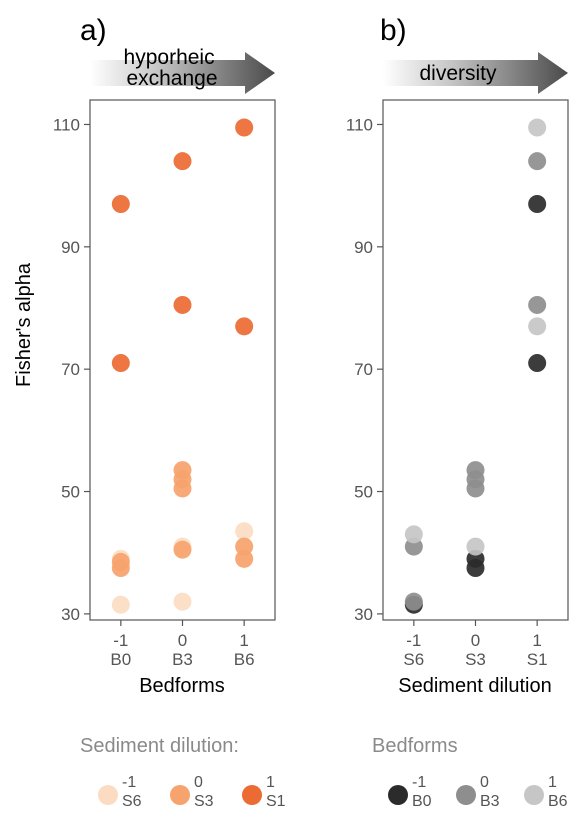 This screenshot has height=814, width=581. I want to click on panel-a-arrow-label-line2: exchange, so click(171, 78).